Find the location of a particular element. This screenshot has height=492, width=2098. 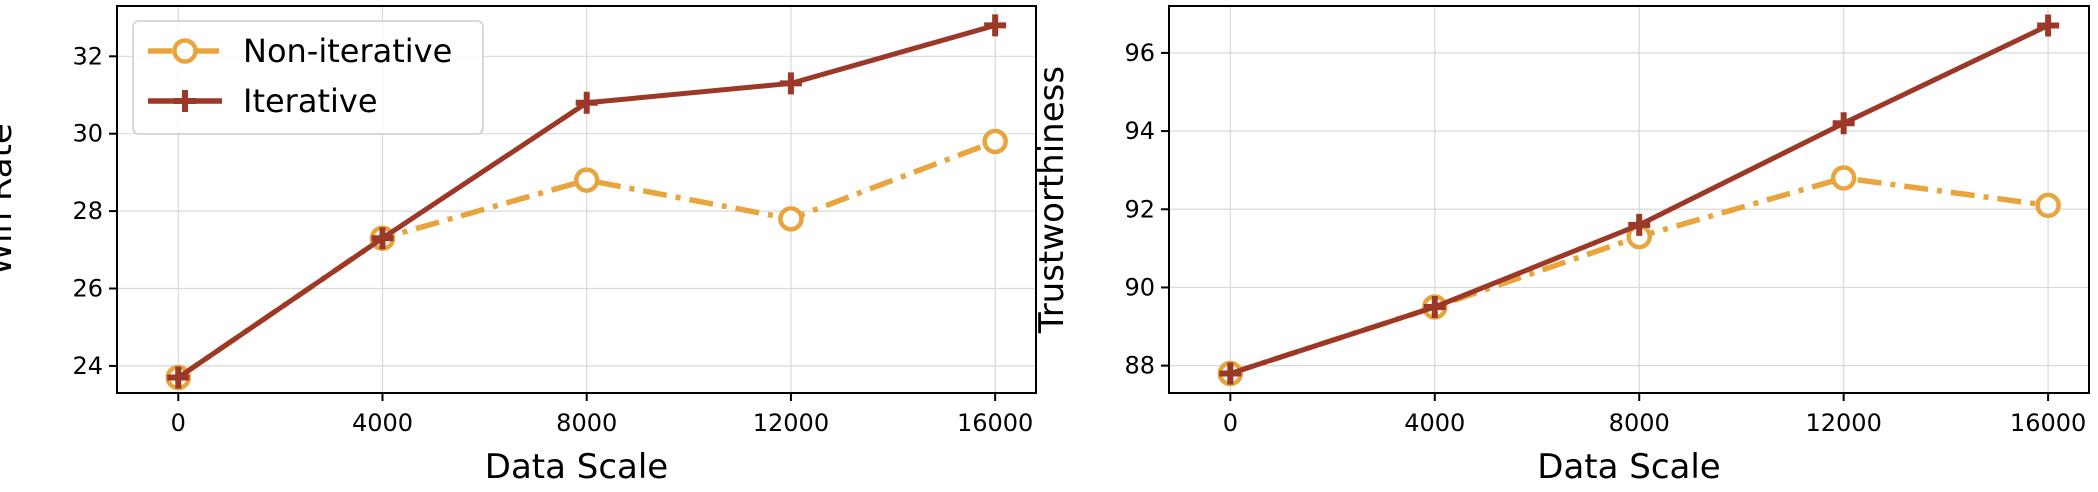

y-tick-label: 90 is located at coordinates (1139, 287).